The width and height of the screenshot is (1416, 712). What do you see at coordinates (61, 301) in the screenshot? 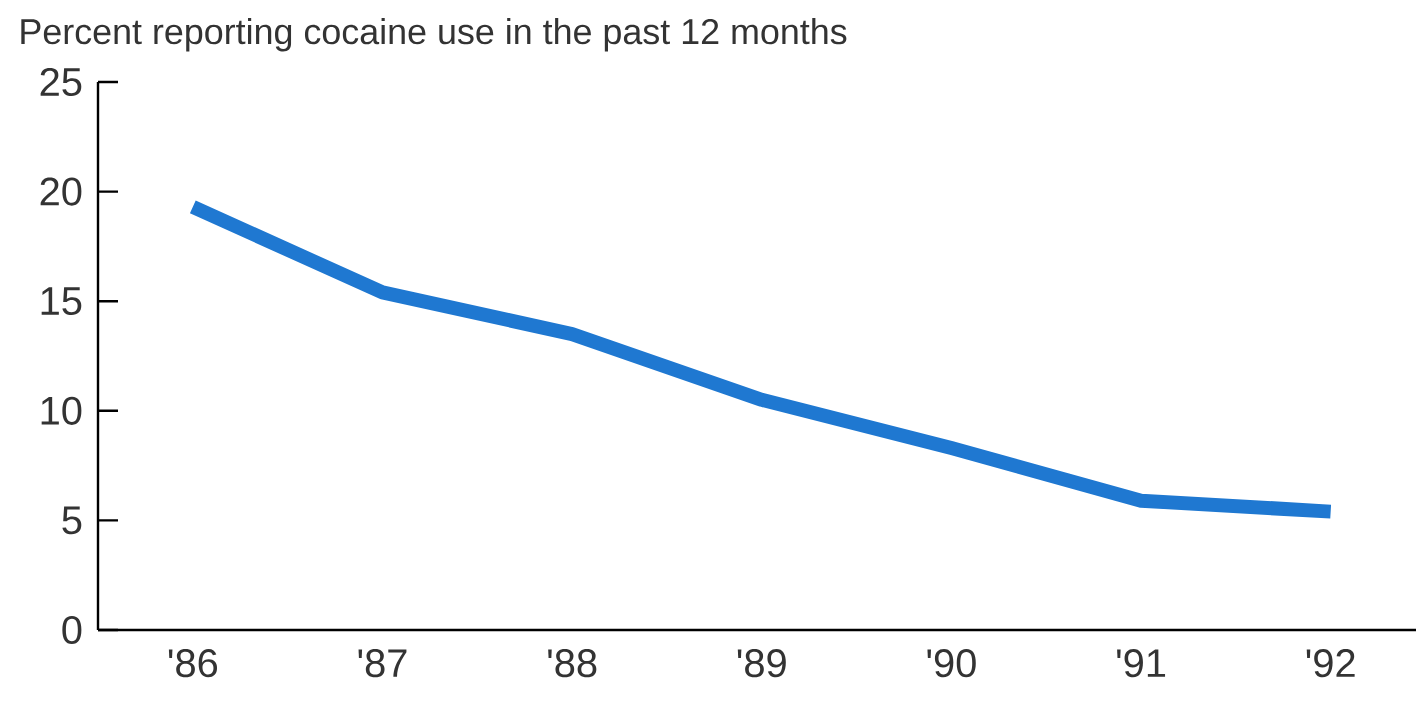
I see `y-tick-label: 15` at bounding box center [61, 301].